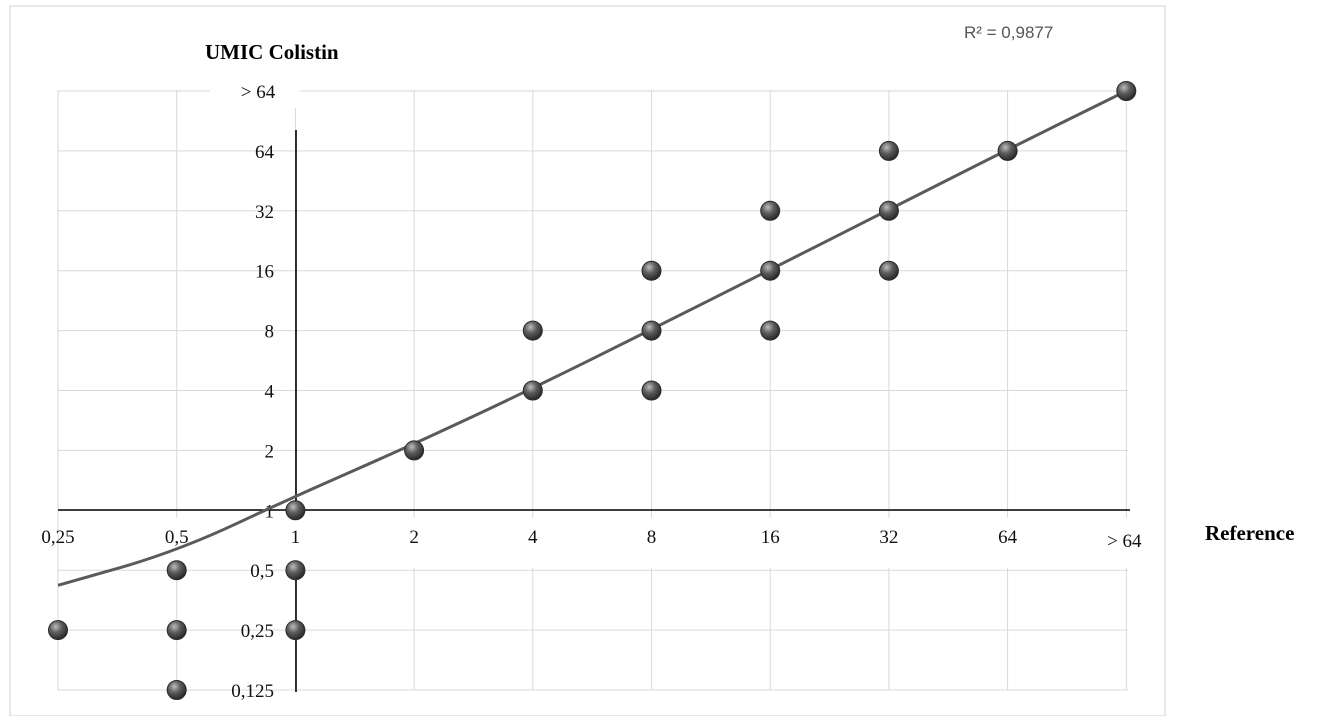 The image size is (1322, 716). I want to click on y-tick-label: > 64, so click(258, 92).